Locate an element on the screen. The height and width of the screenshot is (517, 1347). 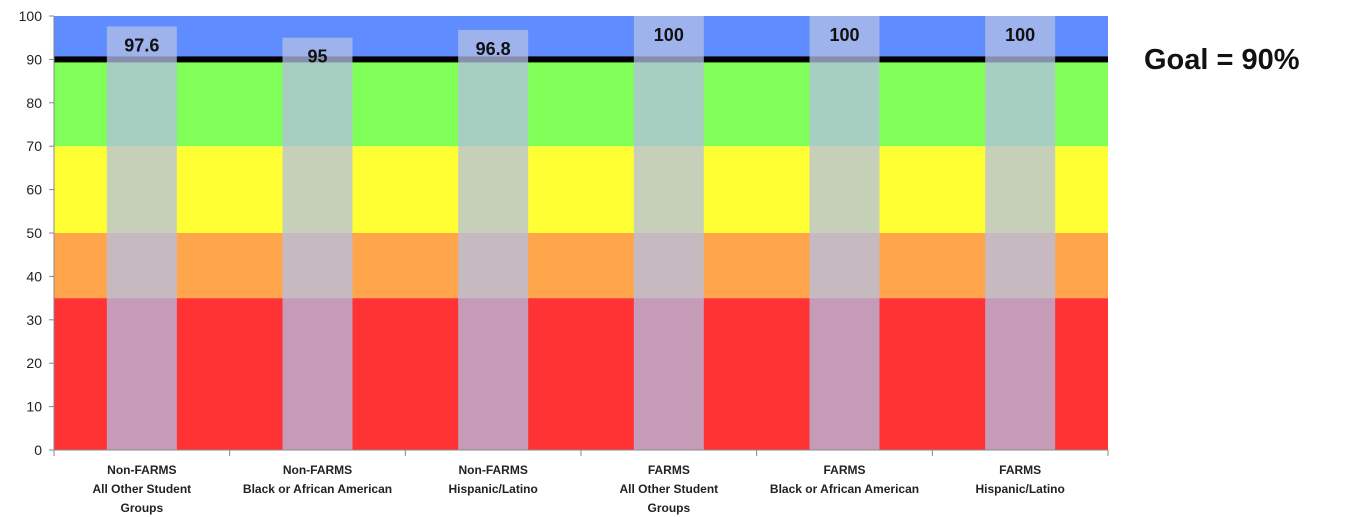
data-label-3: 100 is located at coordinates (669, 35).